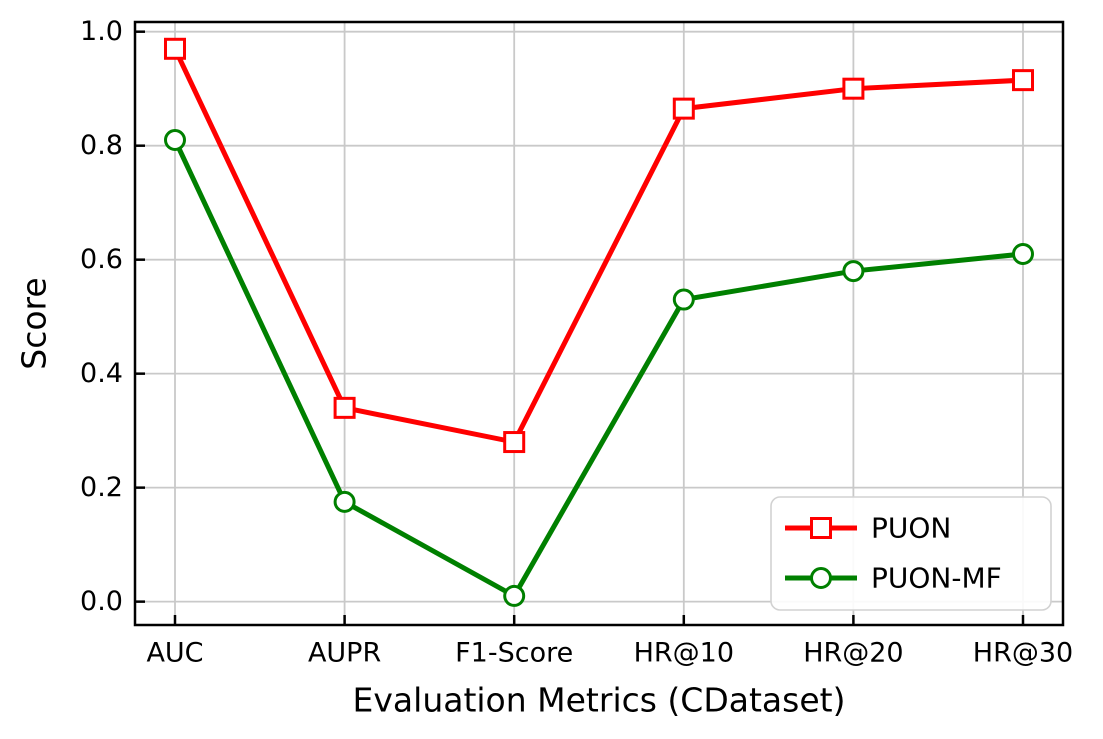  Describe the element at coordinates (174, 653) in the screenshot. I see `x-tick-label: AUC` at that location.